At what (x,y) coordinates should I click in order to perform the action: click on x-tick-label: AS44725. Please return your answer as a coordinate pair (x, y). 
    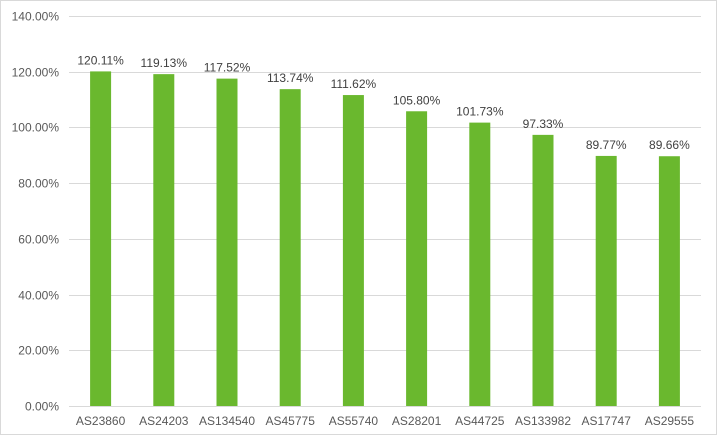
    Looking at the image, I should click on (480, 421).